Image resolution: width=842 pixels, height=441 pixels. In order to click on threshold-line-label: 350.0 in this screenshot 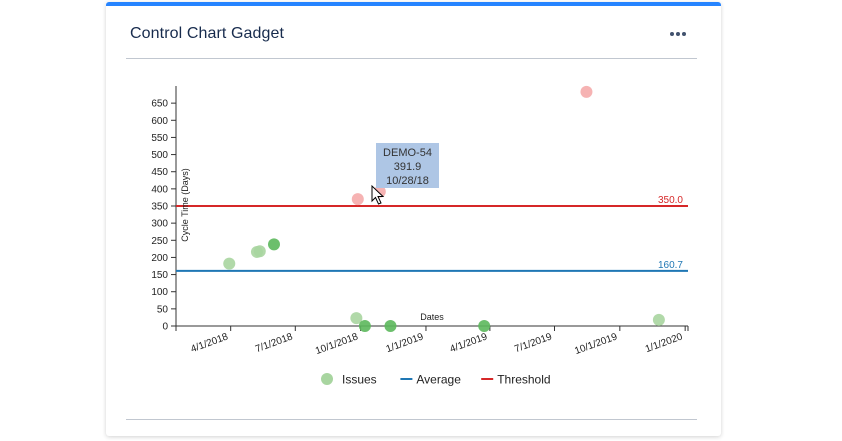, I will do `click(670, 200)`.